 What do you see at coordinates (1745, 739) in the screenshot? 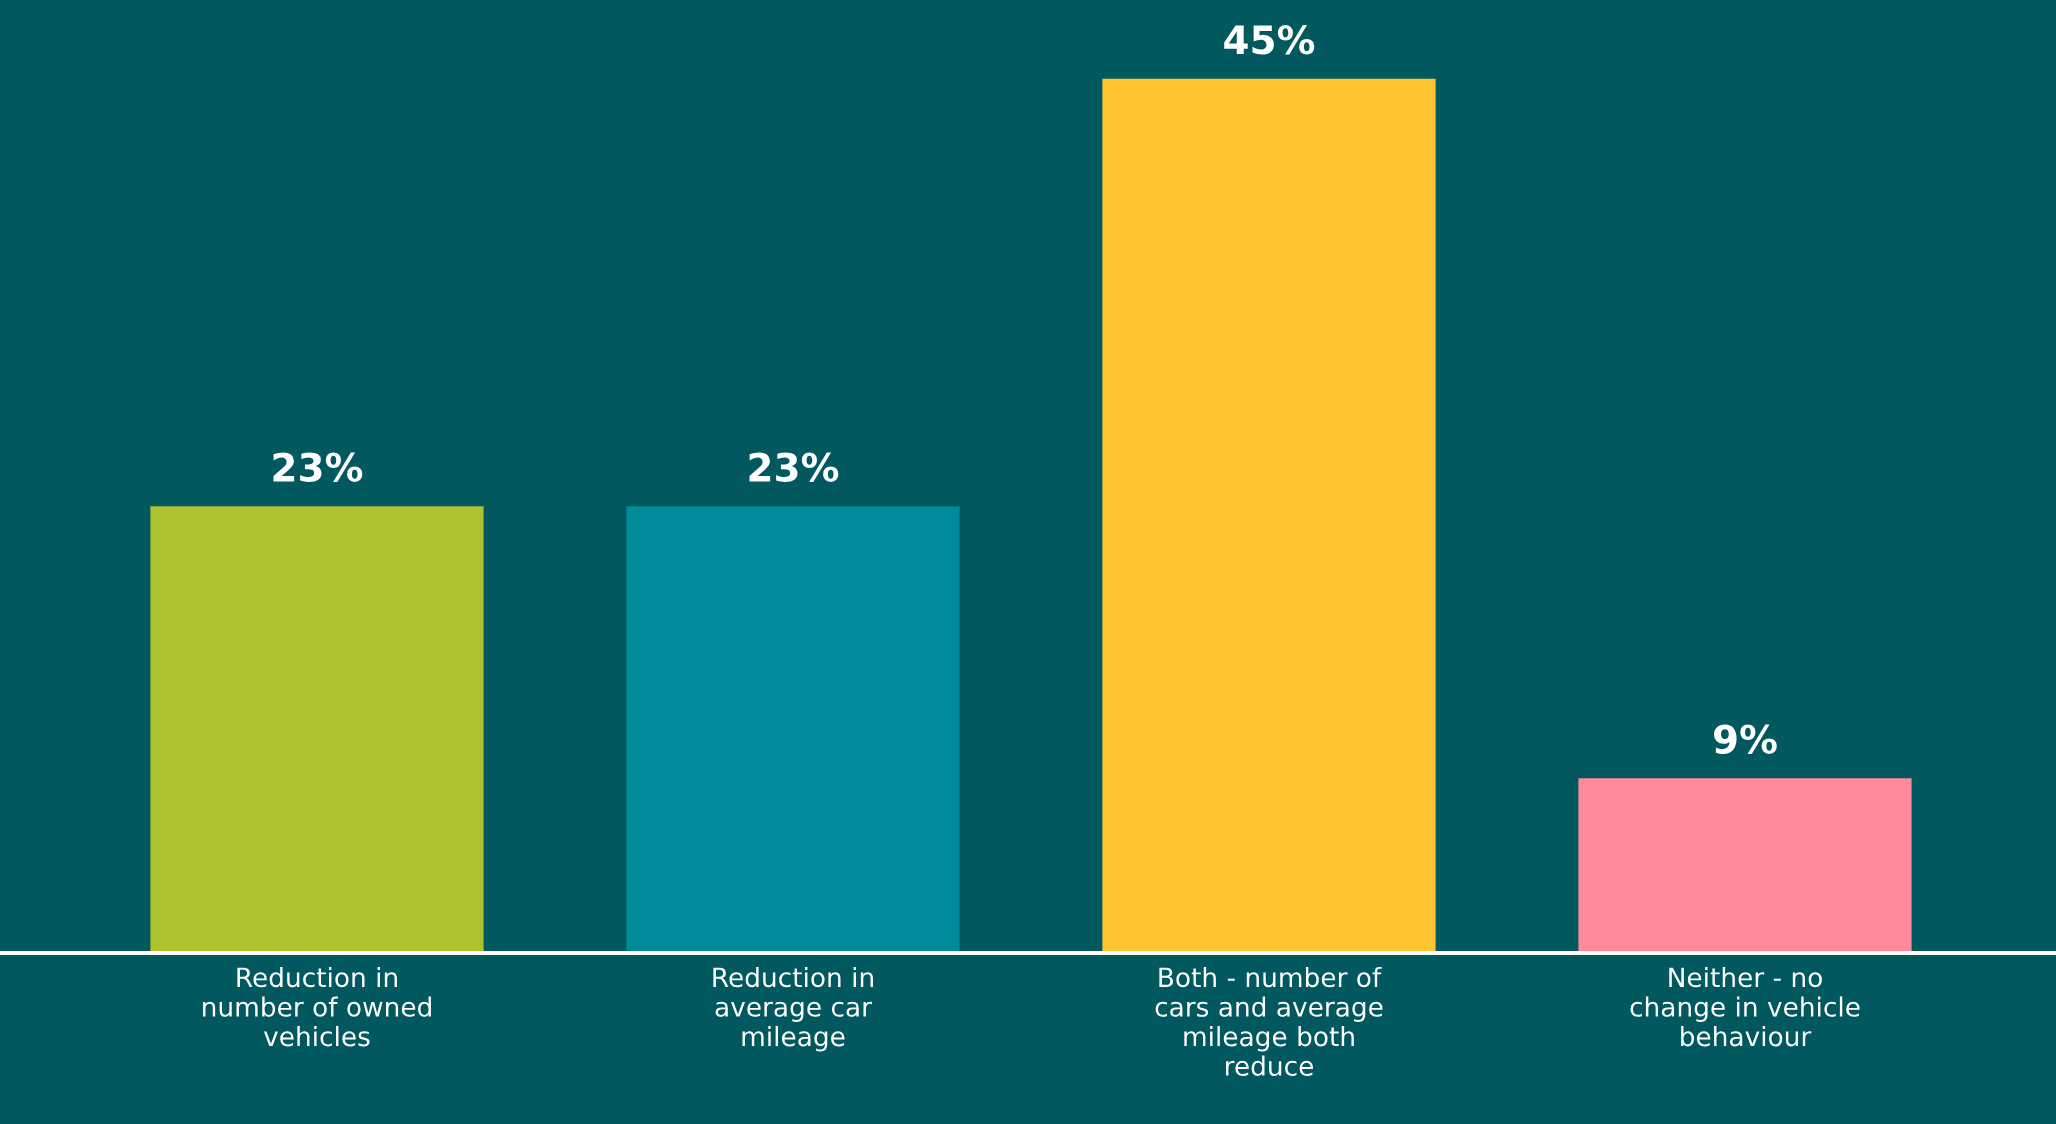
I see `data-label: 9%` at bounding box center [1745, 739].